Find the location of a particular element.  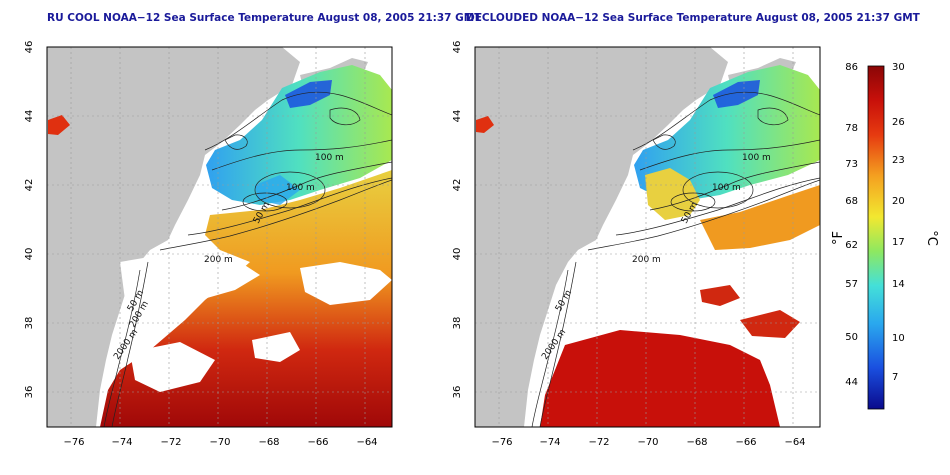

colorbar-c-tick: 17 is located at coordinates (898, 242).